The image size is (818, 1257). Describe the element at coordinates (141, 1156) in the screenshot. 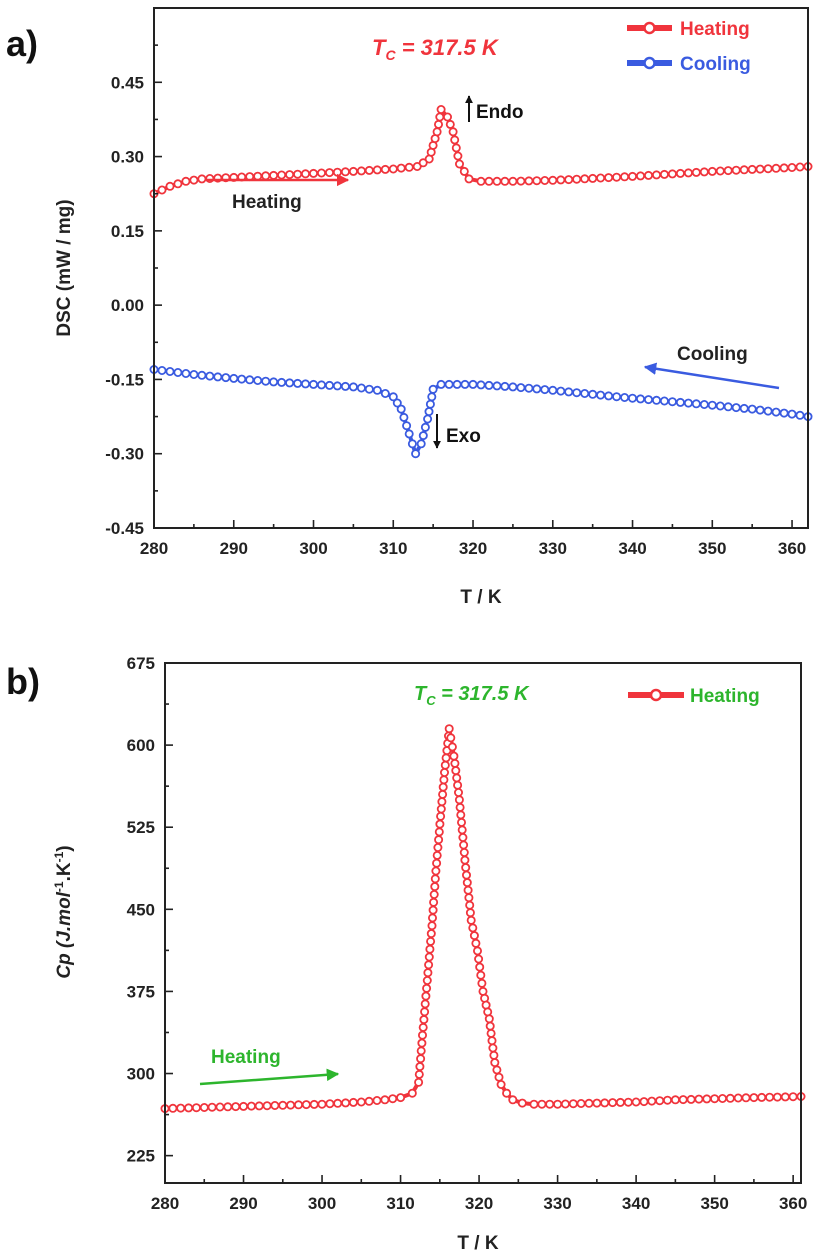

I see `panel-b-y-tick-label: 225` at that location.